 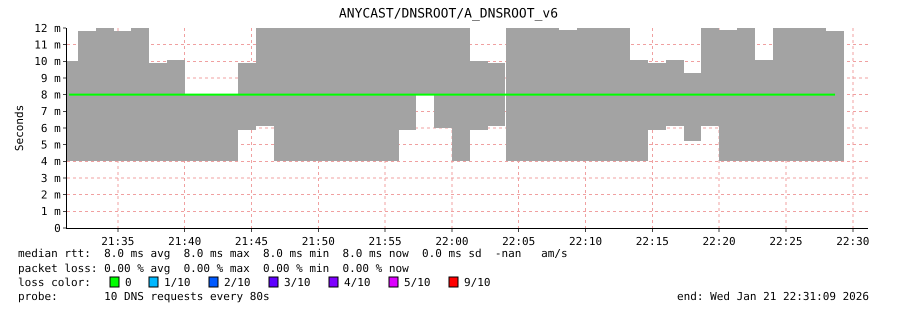 What do you see at coordinates (185, 241) in the screenshot?
I see `x-tick-label: 21:40` at bounding box center [185, 241].